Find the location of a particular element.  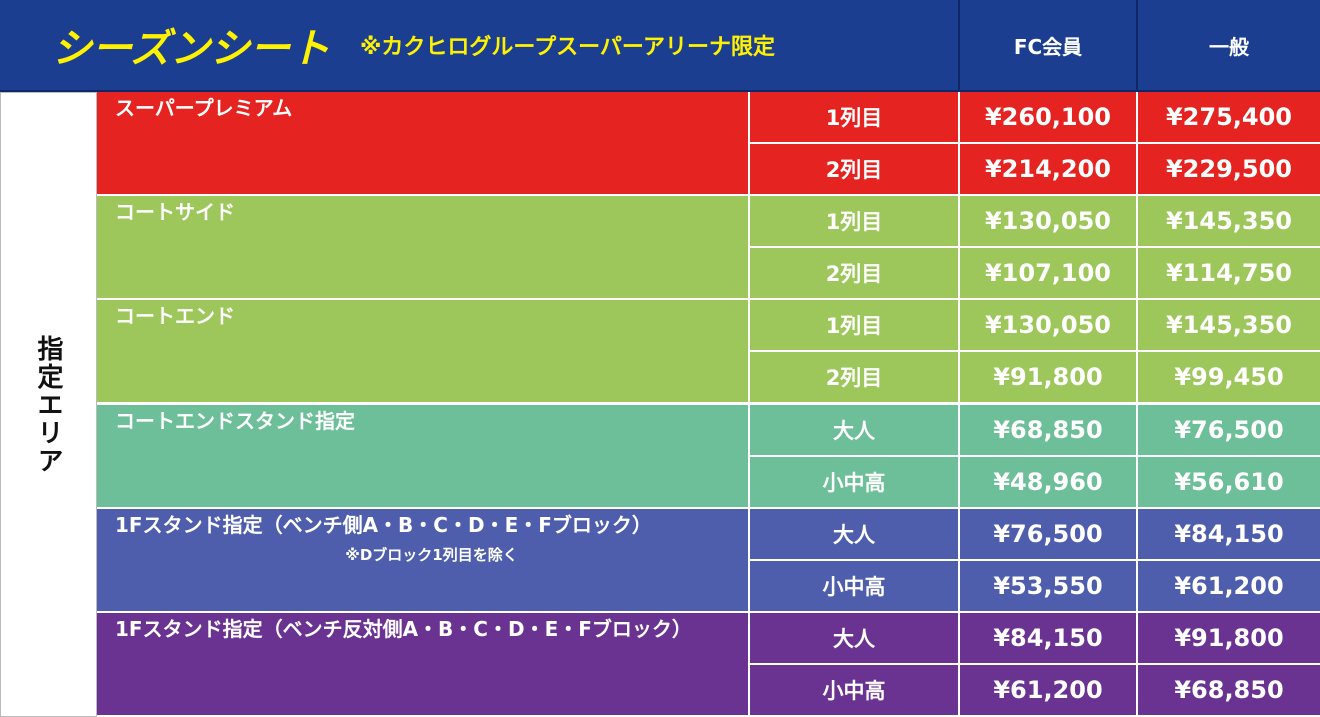

fc-price: ¥76,500 is located at coordinates (1049, 534).